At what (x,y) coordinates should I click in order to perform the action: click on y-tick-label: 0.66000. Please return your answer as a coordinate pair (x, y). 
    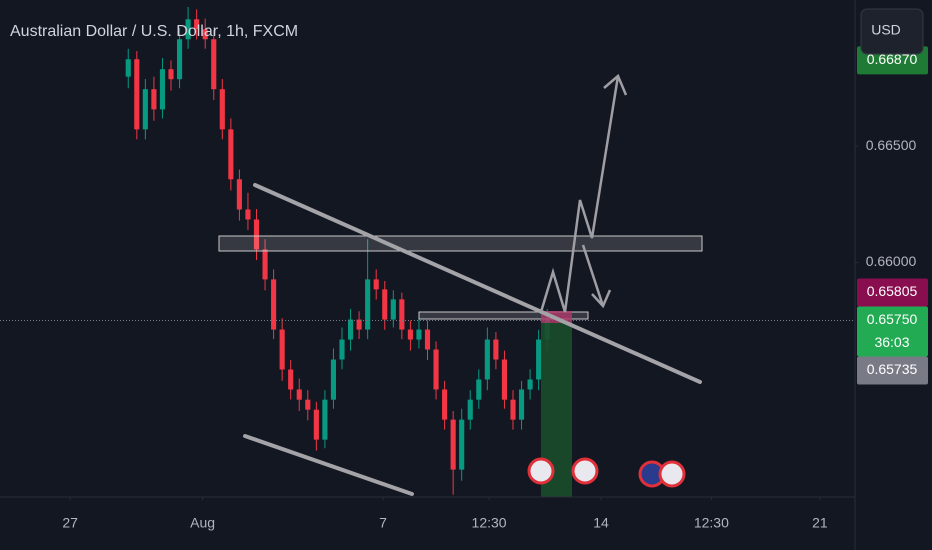
    Looking at the image, I should click on (891, 261).